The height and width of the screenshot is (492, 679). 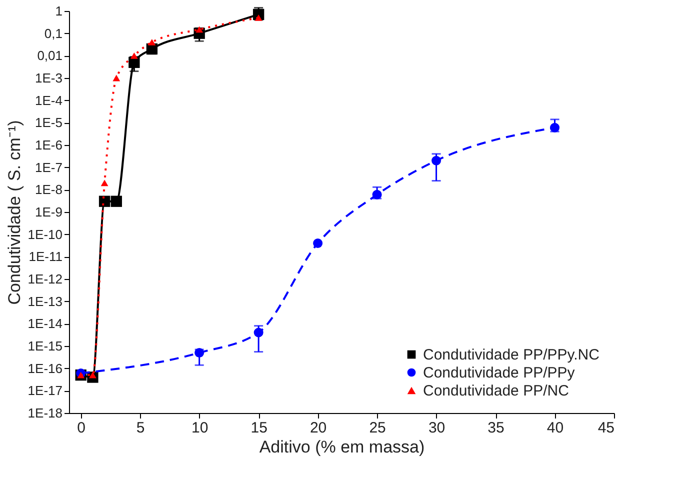 What do you see at coordinates (437, 428) in the screenshot?
I see `x-tick-label: 30` at bounding box center [437, 428].